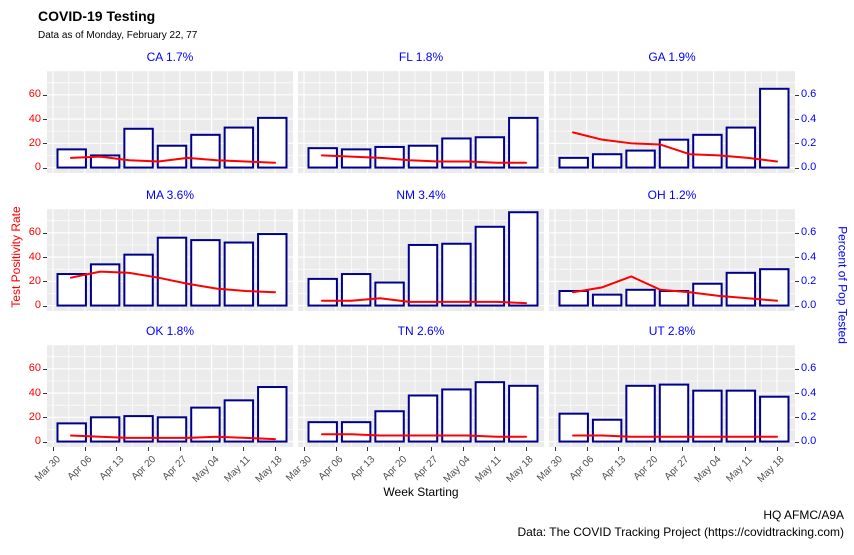 Image resolution: width=854 pixels, height=555 pixels. I want to click on bar-tn-Mar30, so click(322, 432).